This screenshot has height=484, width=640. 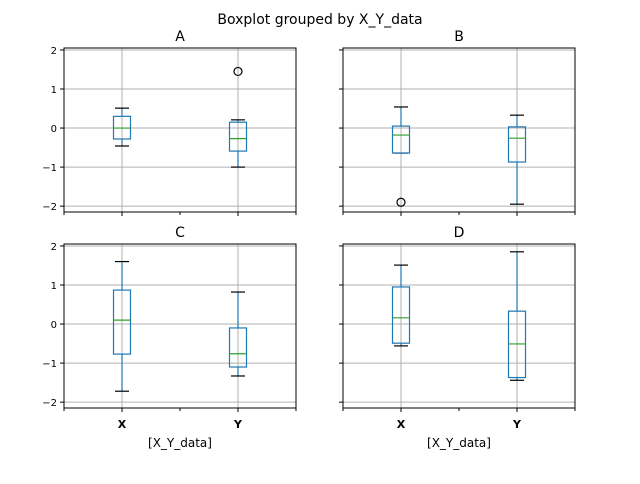 I want to click on subplot-title: B, so click(x=459, y=37).